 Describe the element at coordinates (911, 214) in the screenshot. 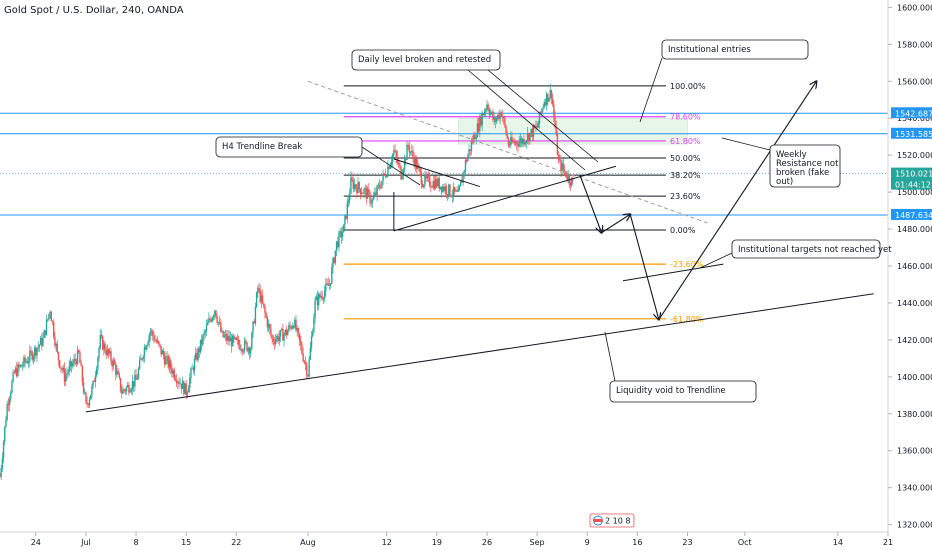

I see `price-badge` at that location.